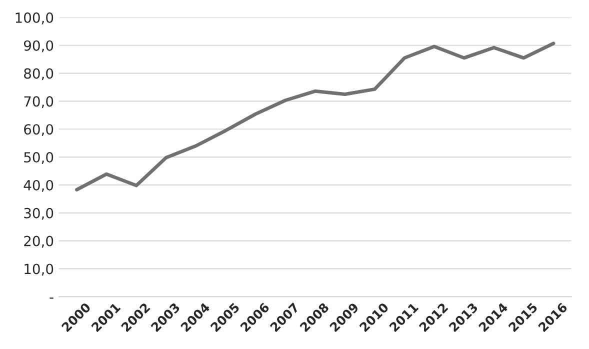 The image size is (589, 349). What do you see at coordinates (39, 158) in the screenshot?
I see `y-tick-label: 50,0` at bounding box center [39, 158].